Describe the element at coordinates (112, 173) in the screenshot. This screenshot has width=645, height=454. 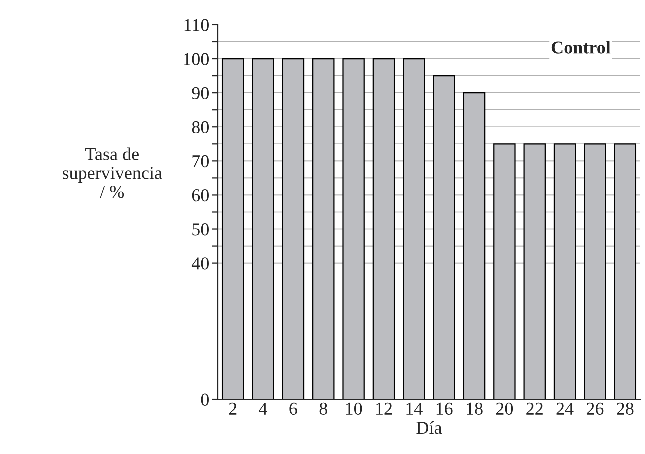
I see `y-axis-title: Tasa de supervivencia / %` at that location.